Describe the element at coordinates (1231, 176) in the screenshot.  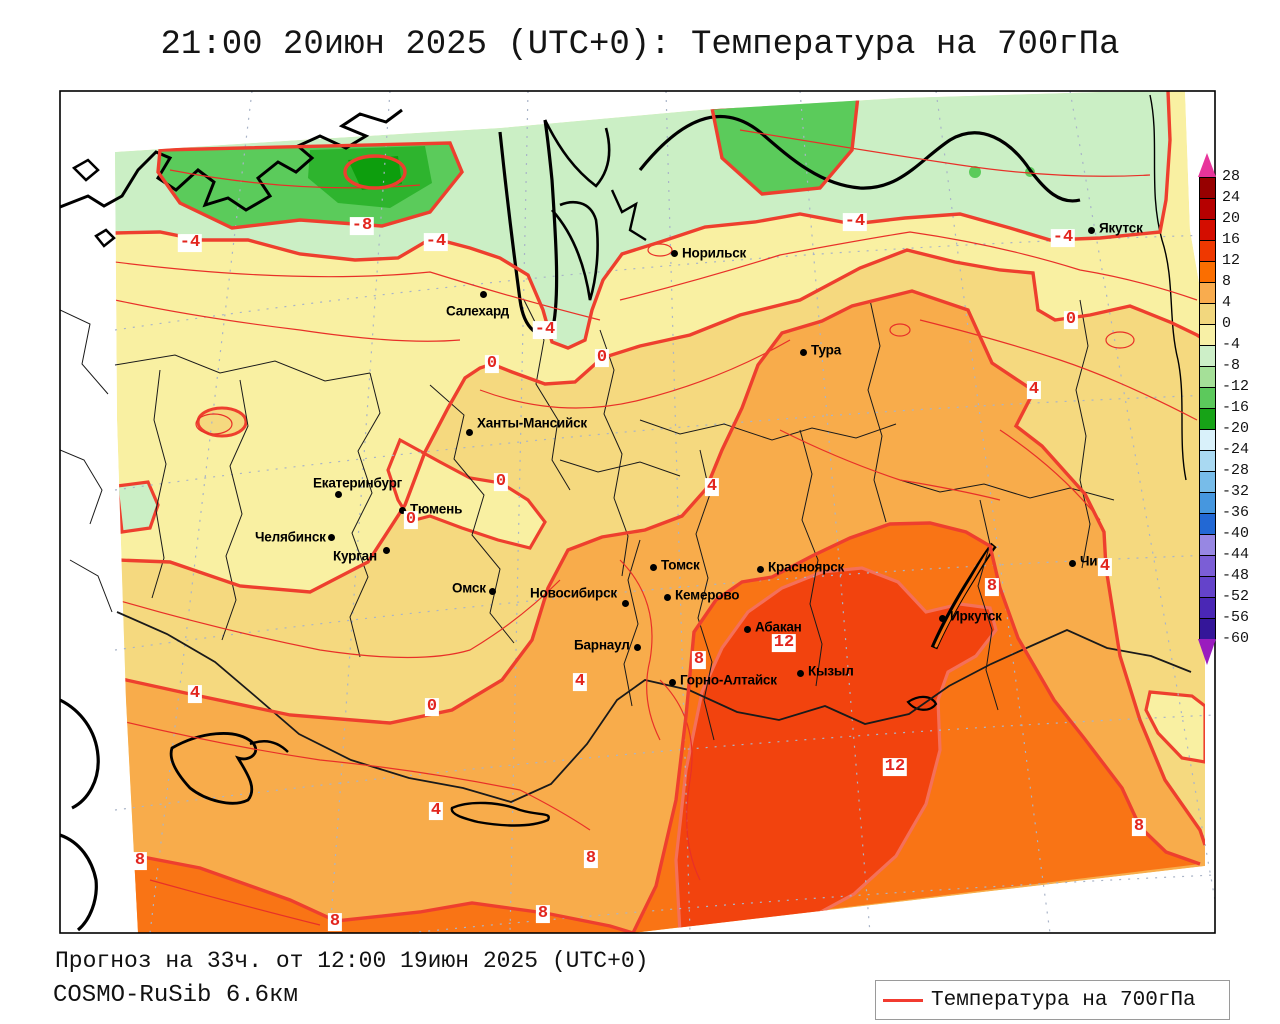
I see `colorbar-tick: 28` at that location.